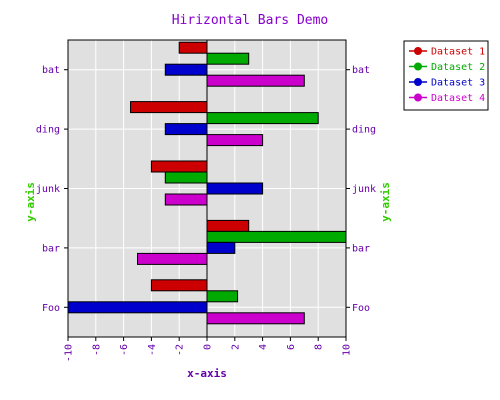 The width and height of the screenshot is (500, 400). I want to click on x-tick-label: -2, so click(180, 350).